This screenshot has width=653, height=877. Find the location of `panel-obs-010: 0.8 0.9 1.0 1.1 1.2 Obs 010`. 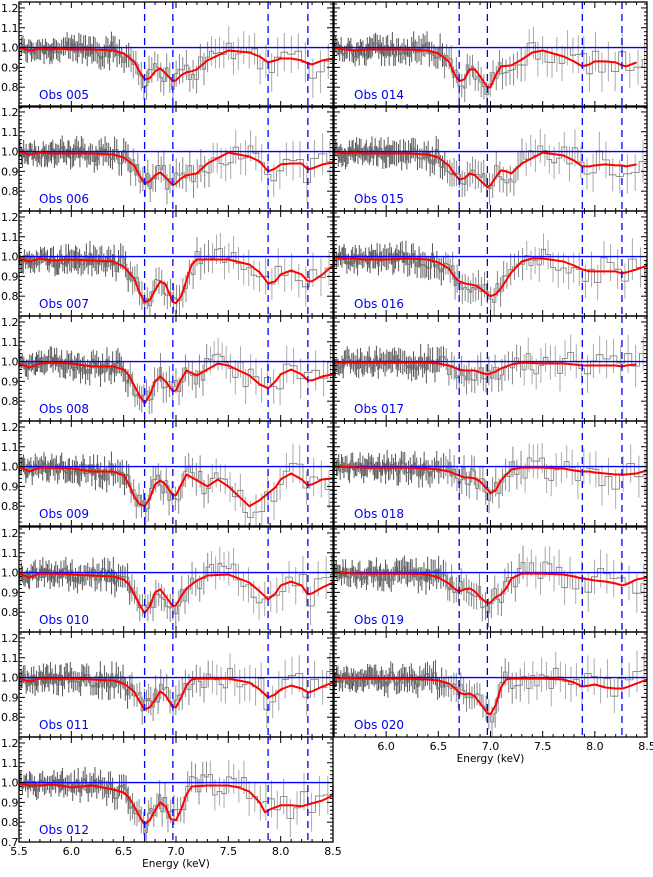

panel-obs-010: 0.8 0.9 1.0 1.1 1.2 Obs 010 is located at coordinates (167, 579).